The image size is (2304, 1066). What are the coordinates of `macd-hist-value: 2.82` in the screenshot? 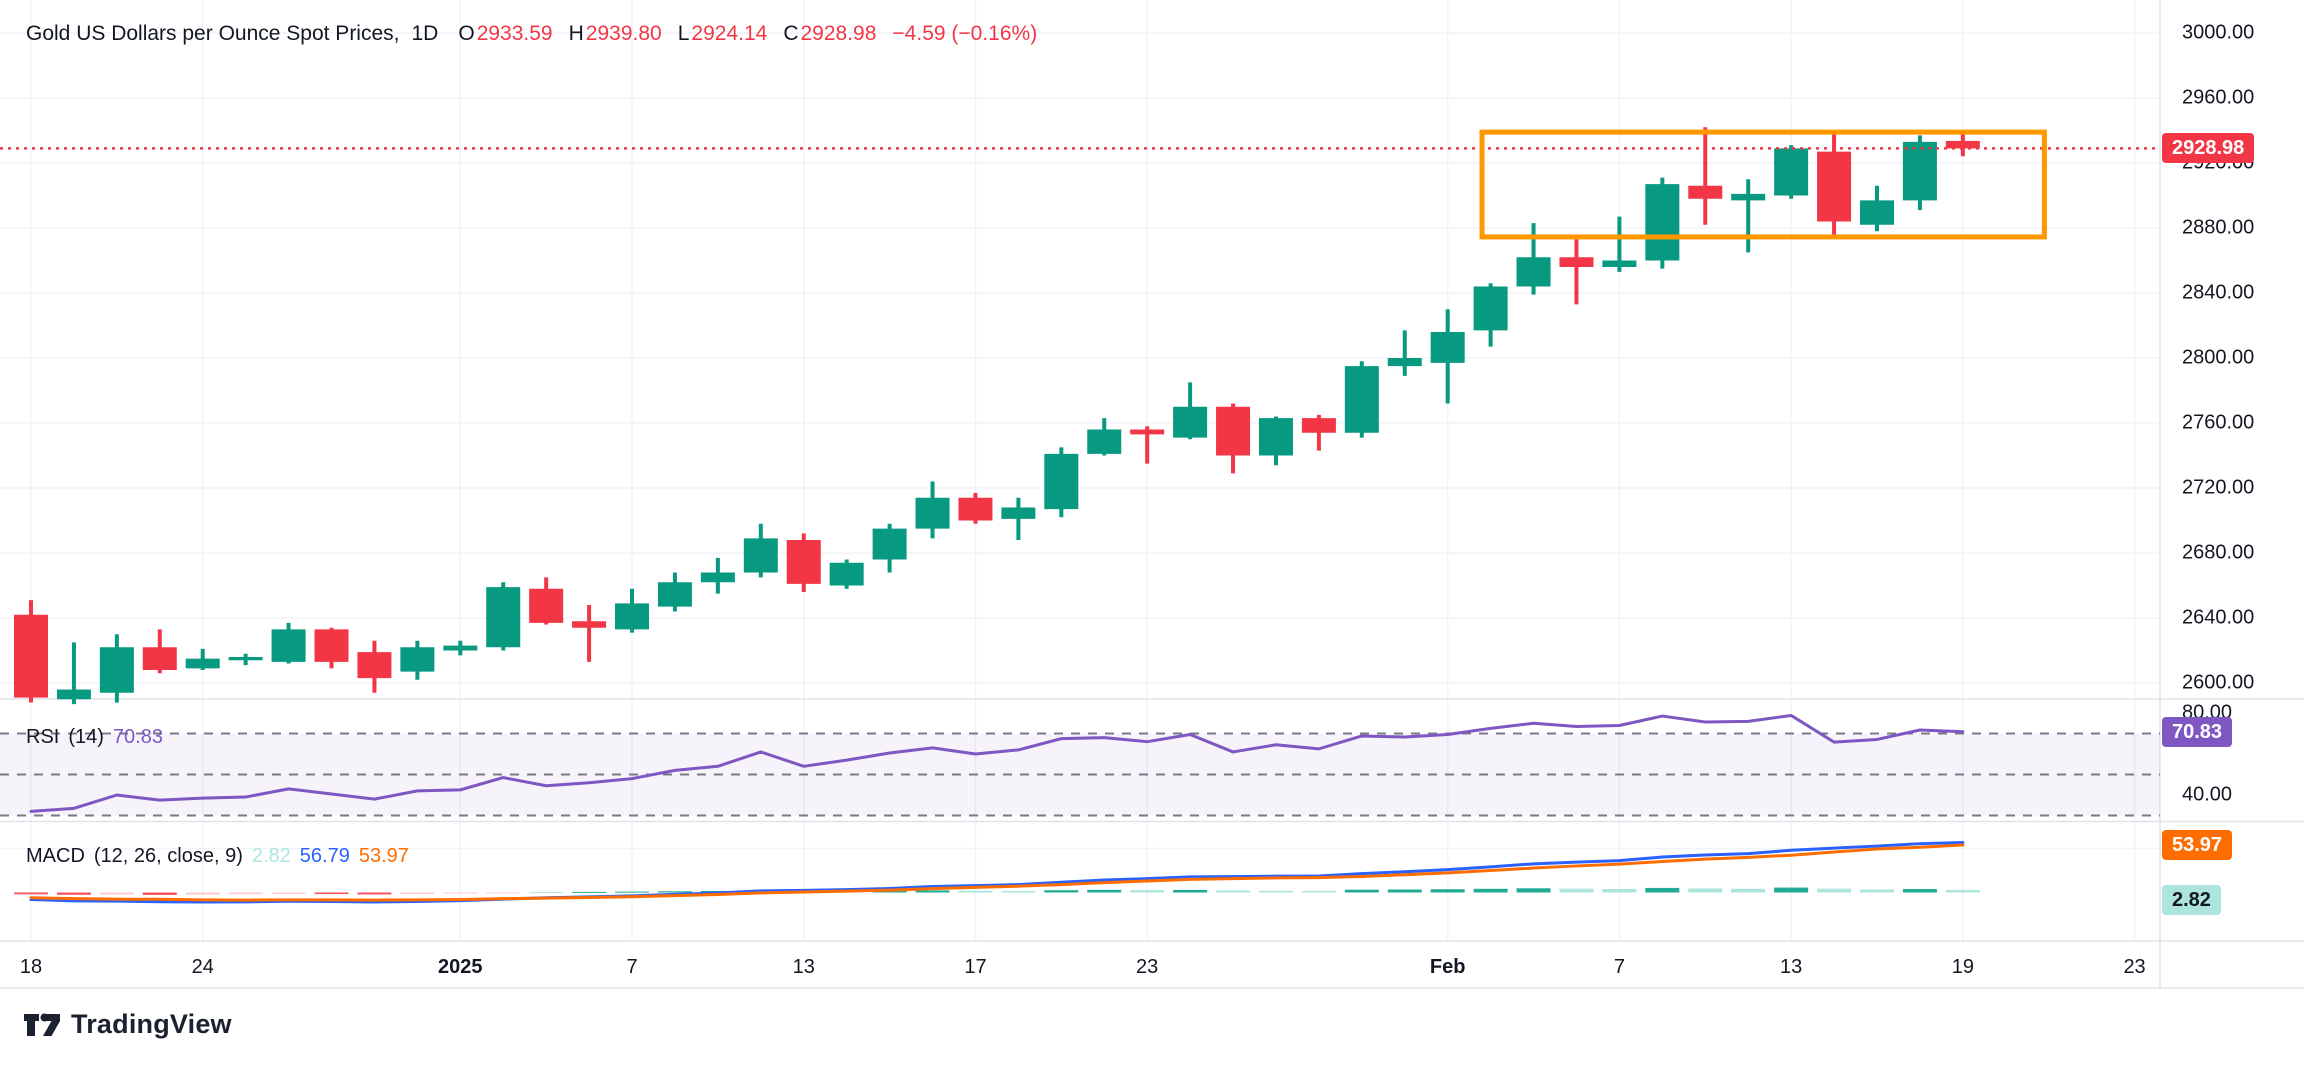 It's located at (271, 856).